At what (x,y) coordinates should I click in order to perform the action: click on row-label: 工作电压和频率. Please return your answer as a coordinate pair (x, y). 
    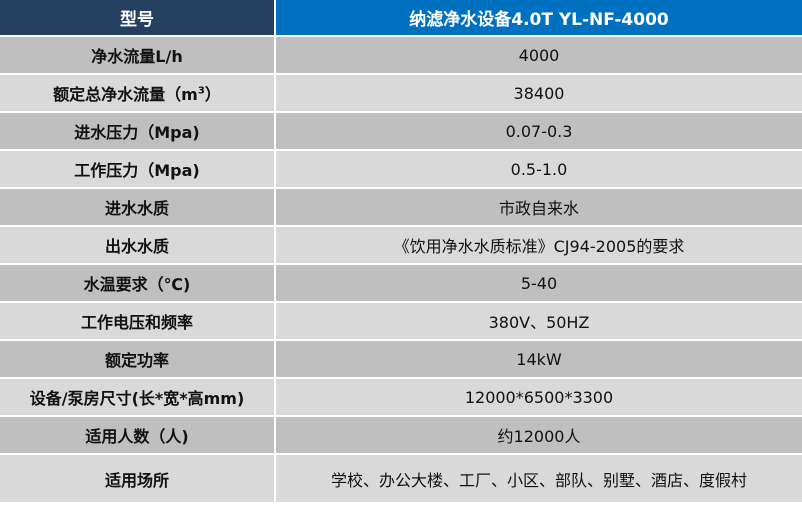
    Looking at the image, I should click on (138, 321).